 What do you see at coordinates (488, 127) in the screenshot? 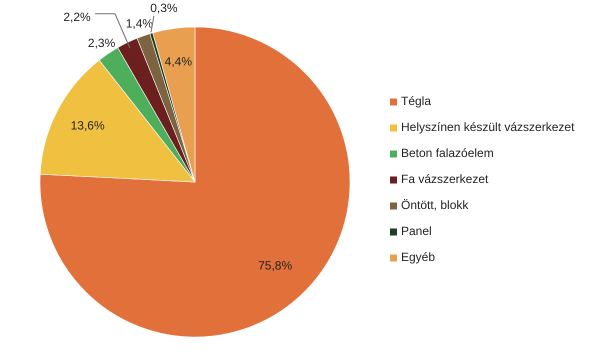
I see `legend-label: Helyszínen készült vázszerkezet` at bounding box center [488, 127].